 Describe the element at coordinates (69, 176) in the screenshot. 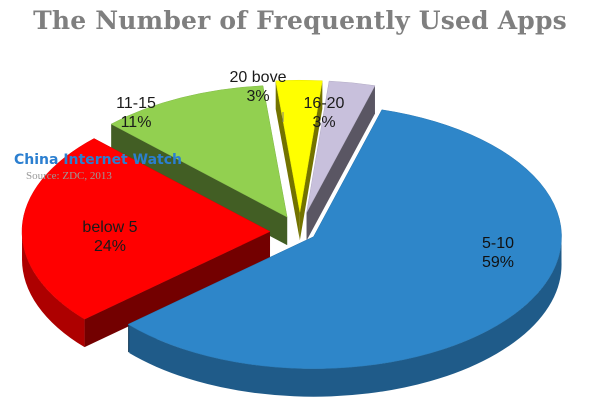

I see `watermark-source: Source: ZDC, 2013` at that location.